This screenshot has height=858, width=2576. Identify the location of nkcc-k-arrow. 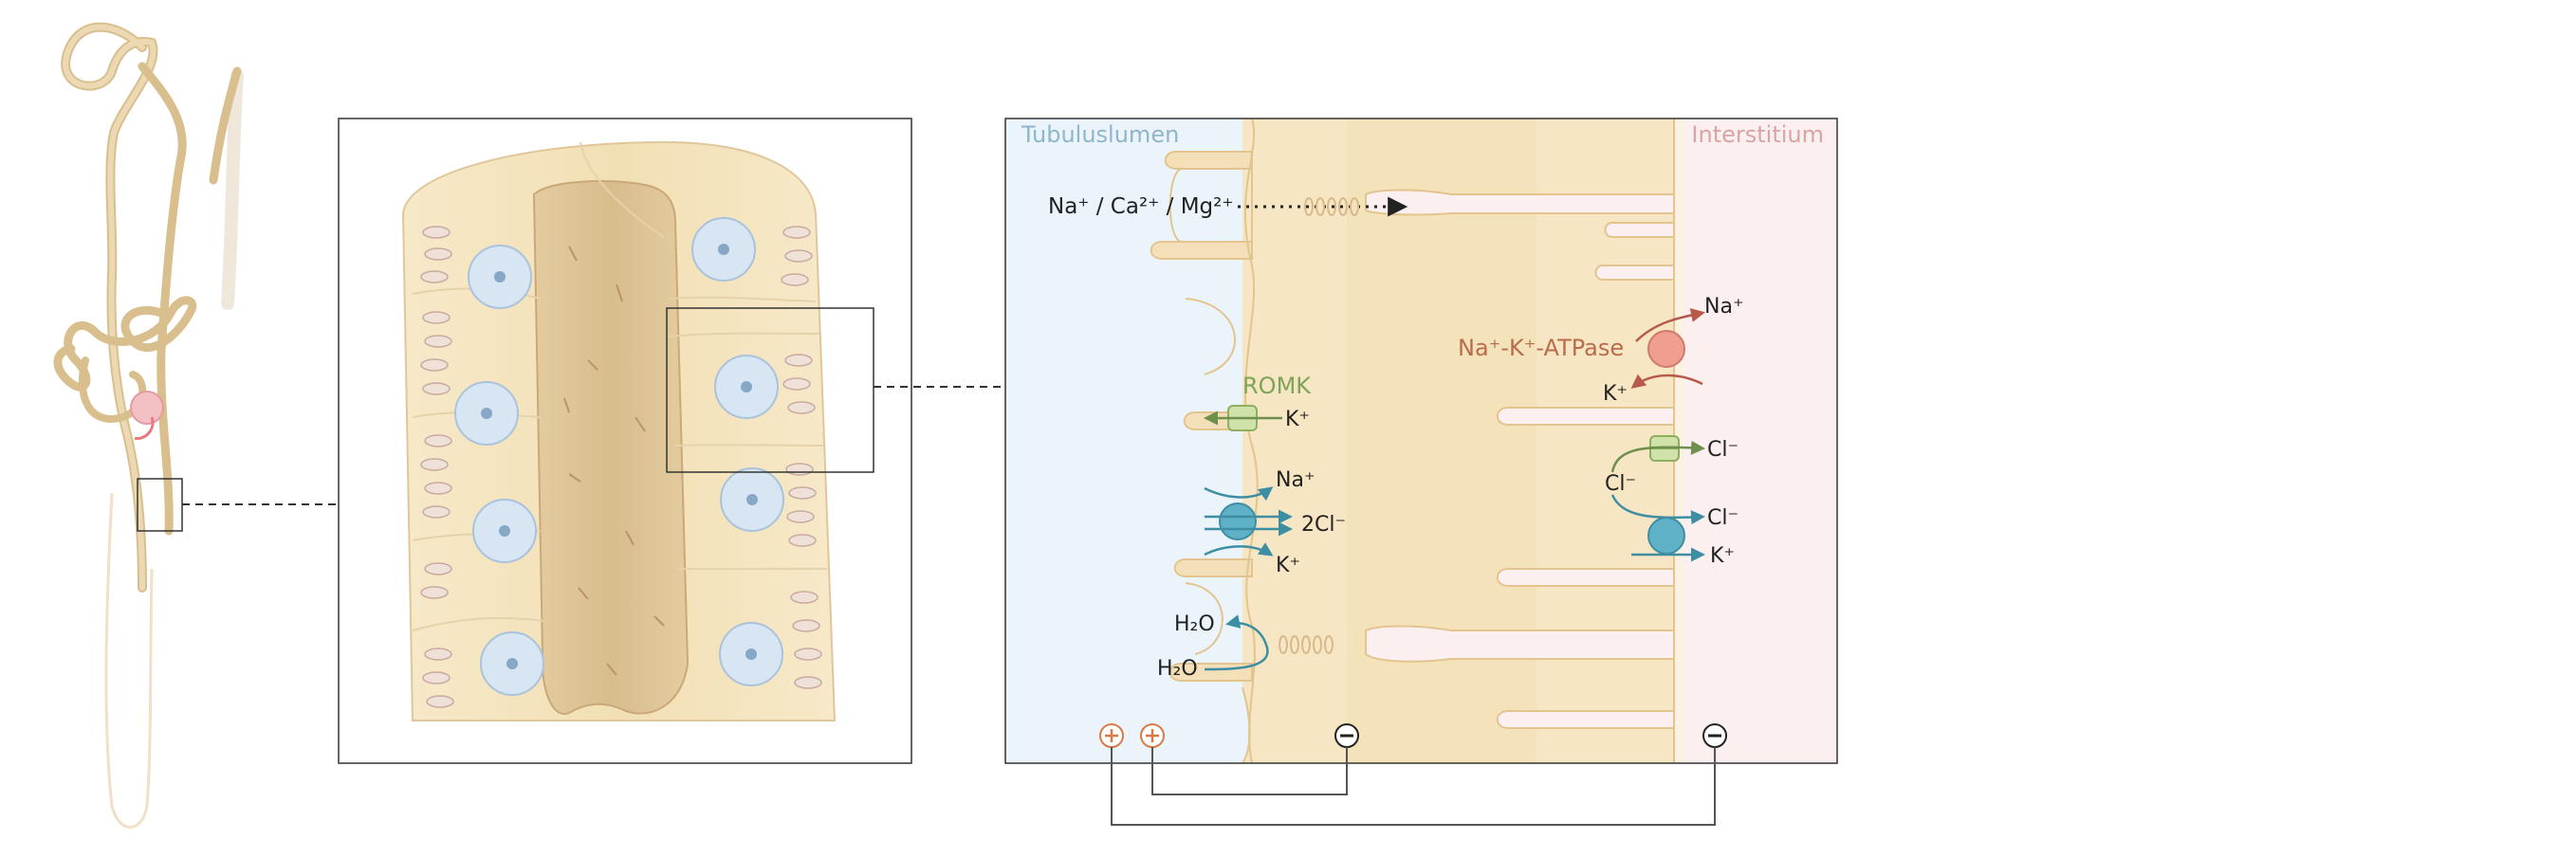
(1239, 550).